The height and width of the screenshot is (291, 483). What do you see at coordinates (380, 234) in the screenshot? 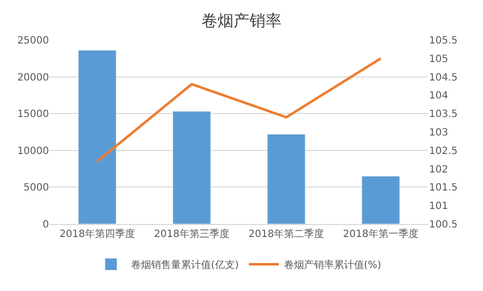
I see `x-tick-label: 2018年第一季度` at bounding box center [380, 234].